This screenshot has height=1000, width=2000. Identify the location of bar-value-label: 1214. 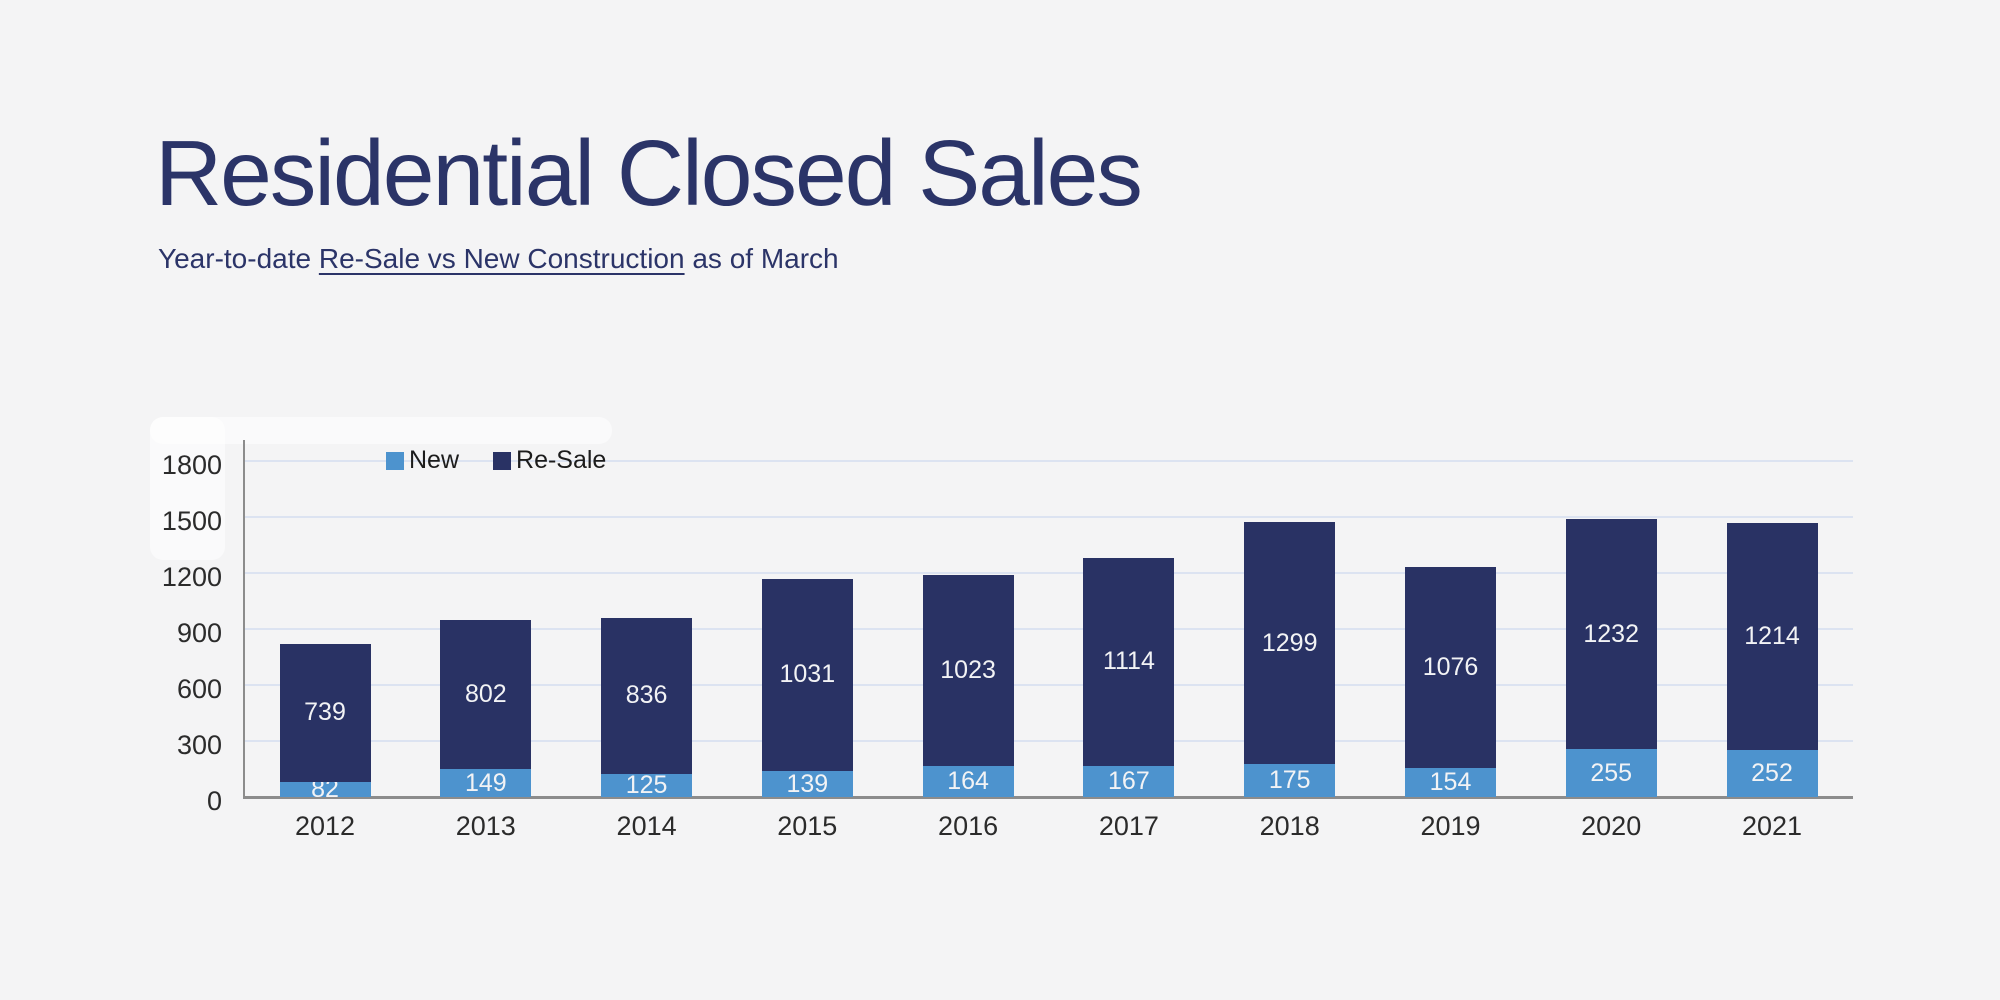
(1772, 636).